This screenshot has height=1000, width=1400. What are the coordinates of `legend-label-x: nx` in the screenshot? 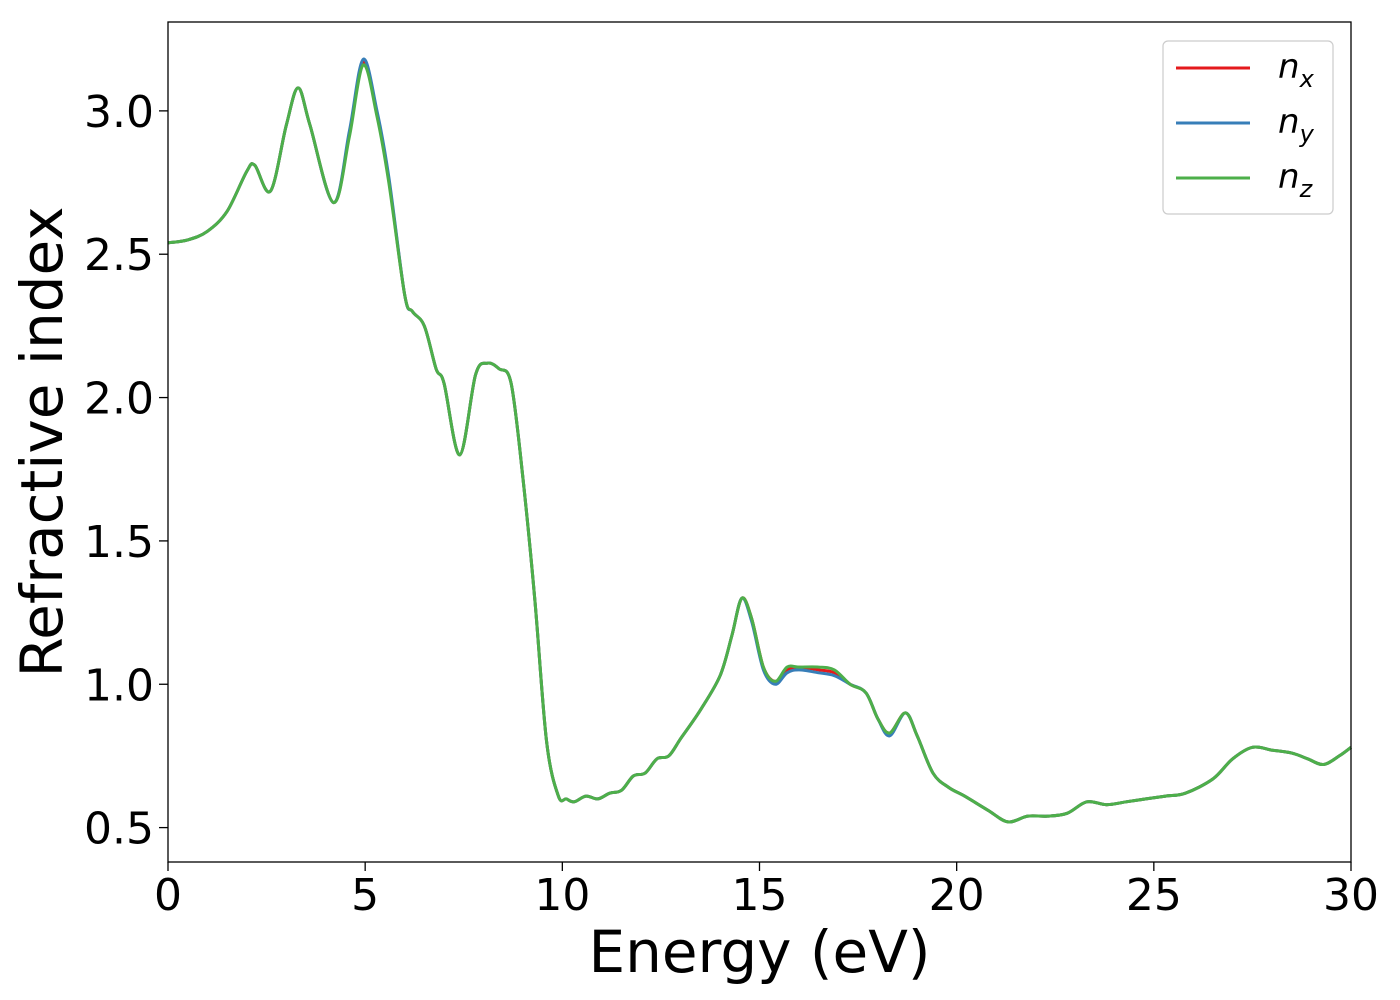 It's located at (1296, 70).